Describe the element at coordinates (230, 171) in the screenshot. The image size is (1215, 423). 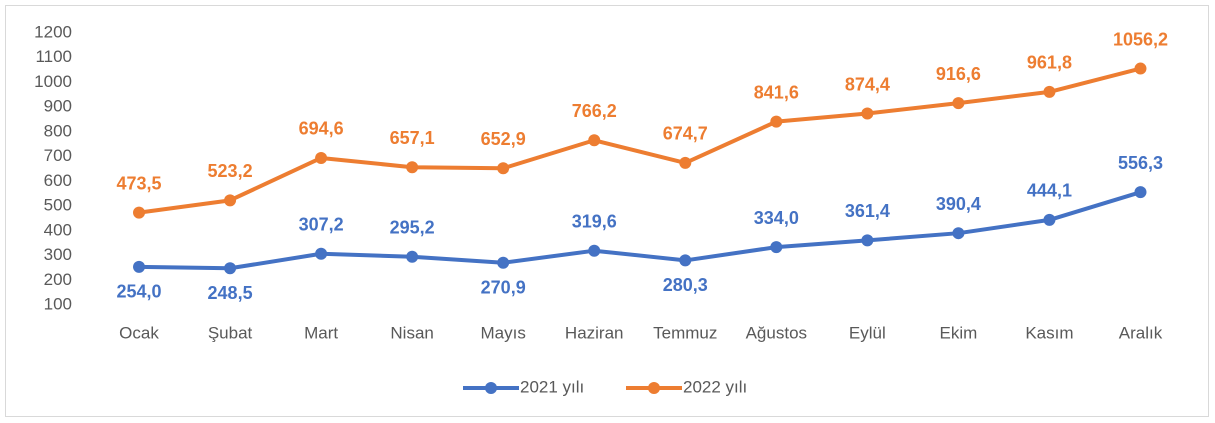
I see `value-label: 523,2` at that location.